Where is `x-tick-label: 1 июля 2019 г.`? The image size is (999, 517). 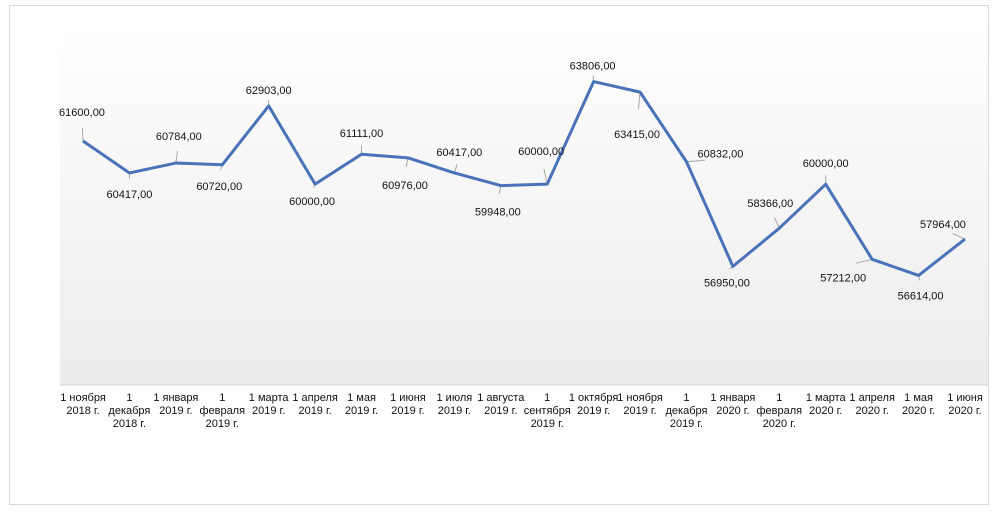 x-tick-label: 1 июля 2019 г. is located at coordinates (454, 404).